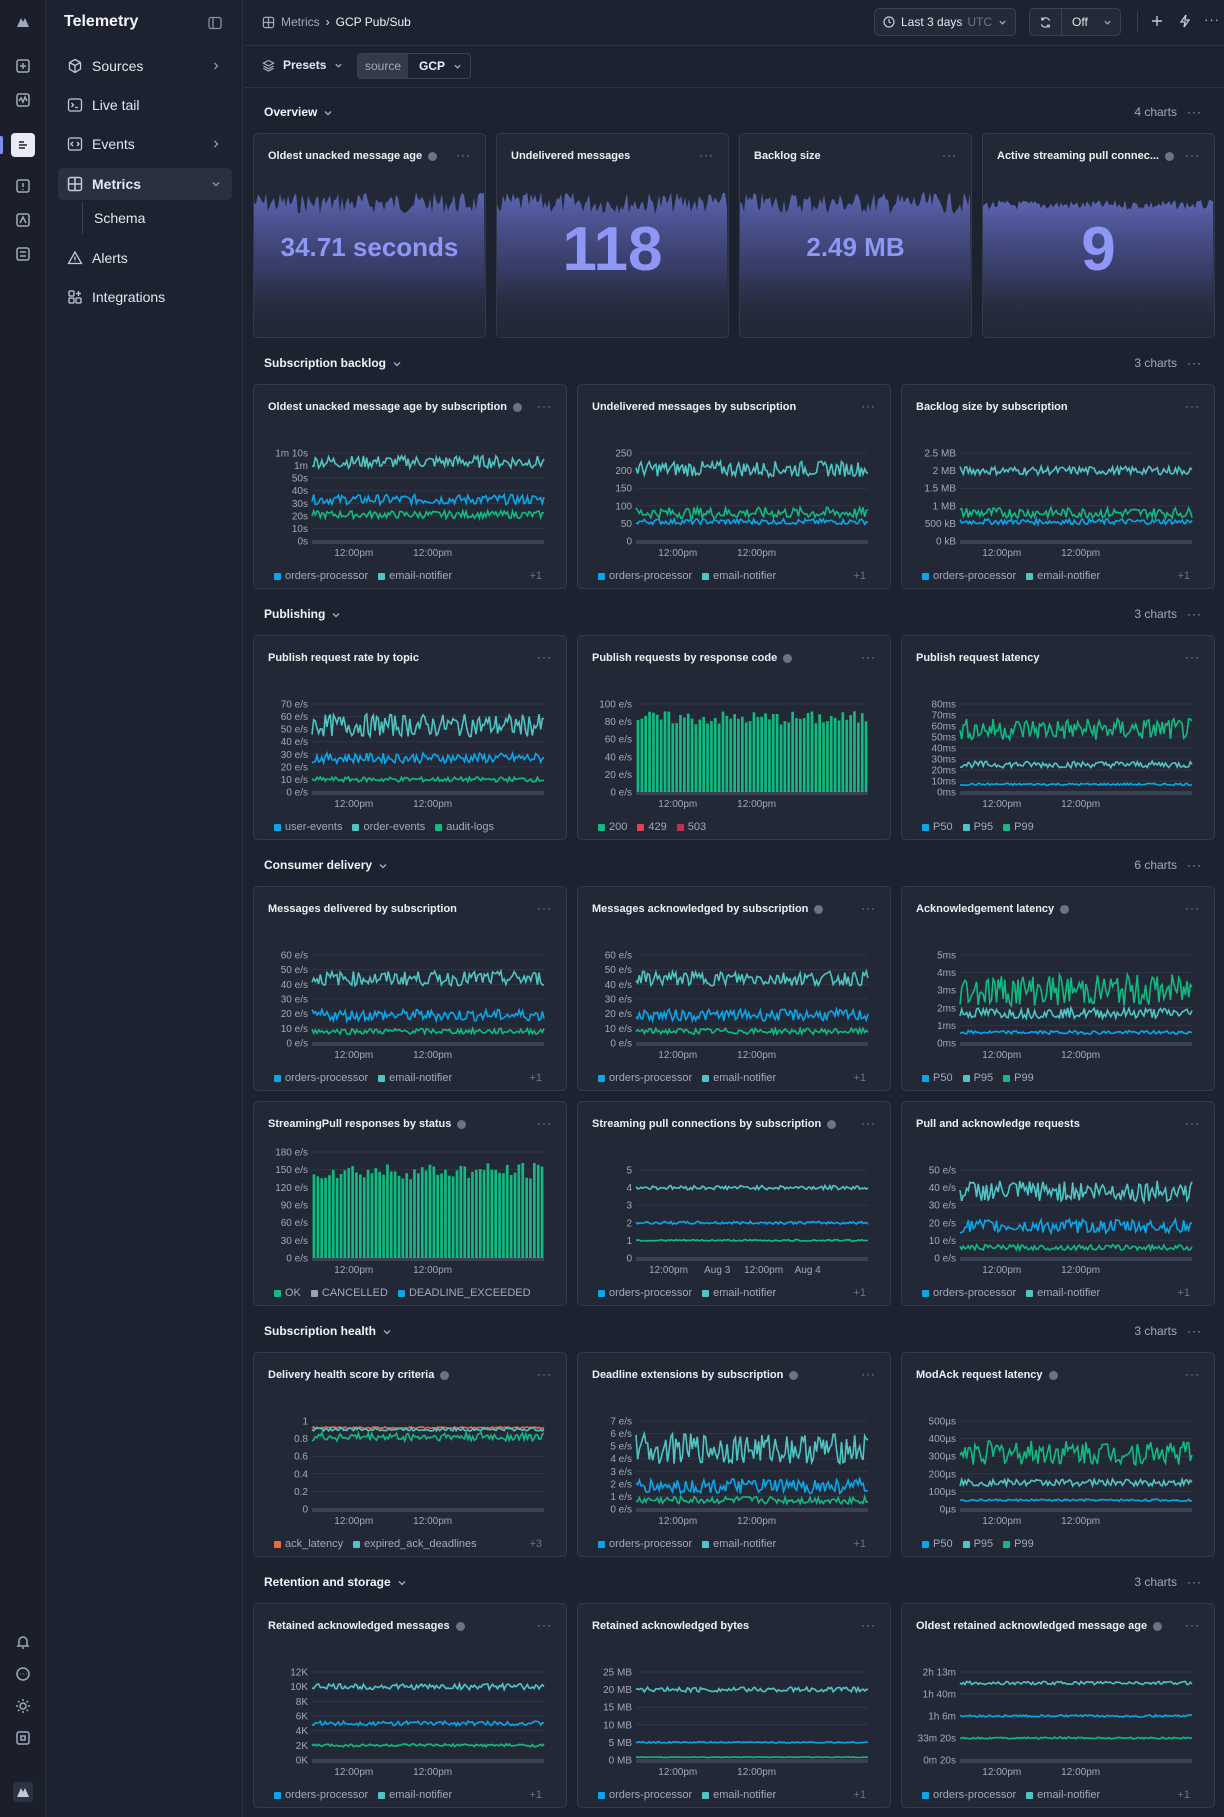 This screenshot has width=1224, height=1817. What do you see at coordinates (23, 66) in the screenshot?
I see `add-icon` at bounding box center [23, 66].